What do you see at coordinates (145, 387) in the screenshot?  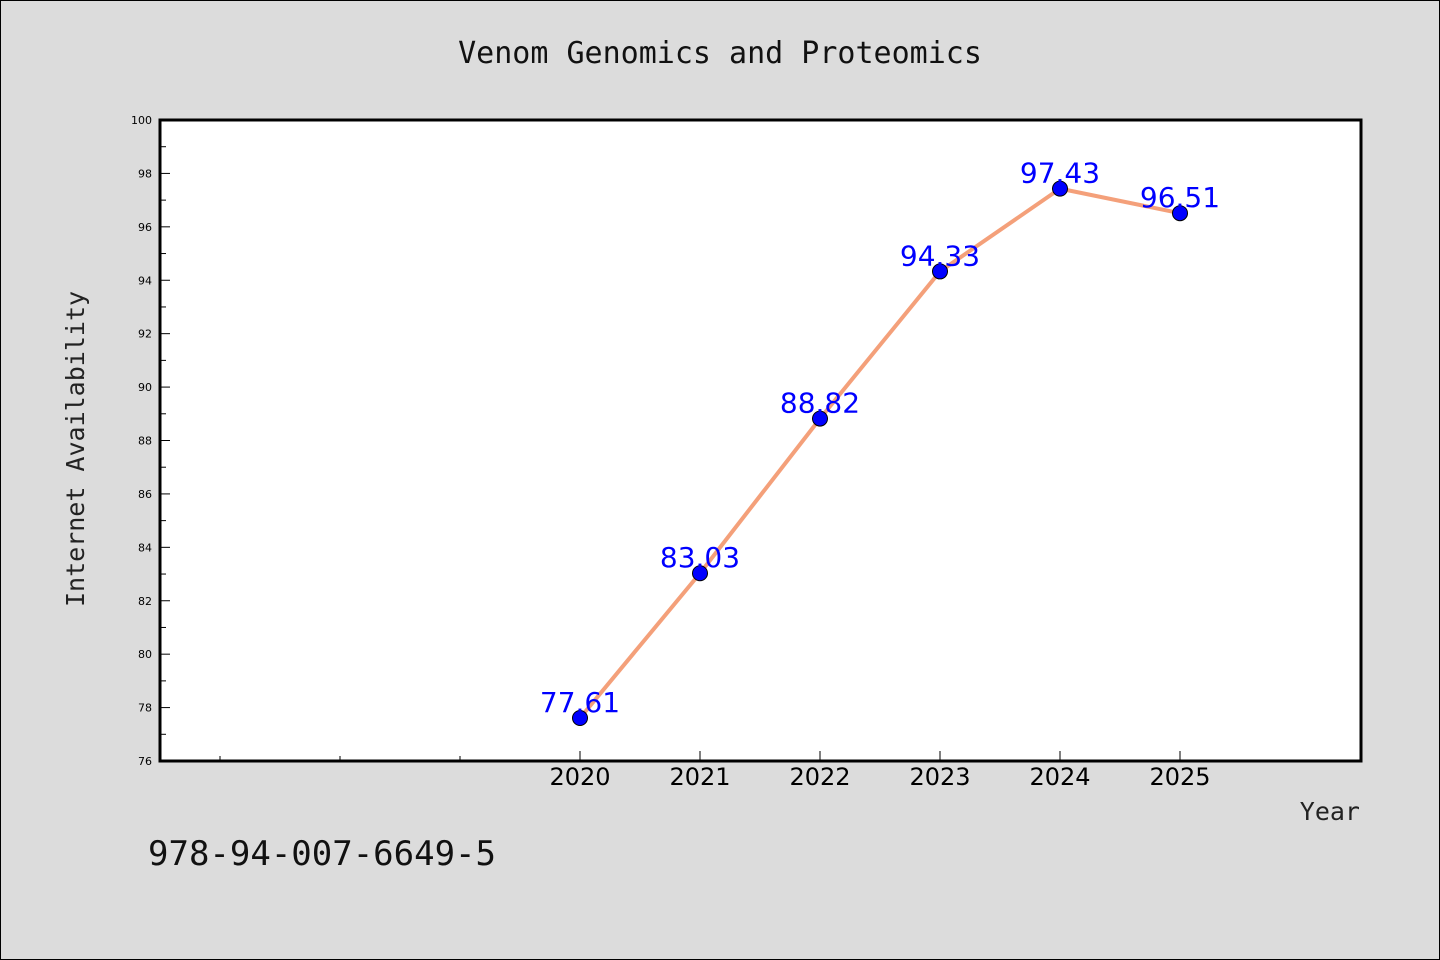 I see `y-tick-label: 90` at bounding box center [145, 387].